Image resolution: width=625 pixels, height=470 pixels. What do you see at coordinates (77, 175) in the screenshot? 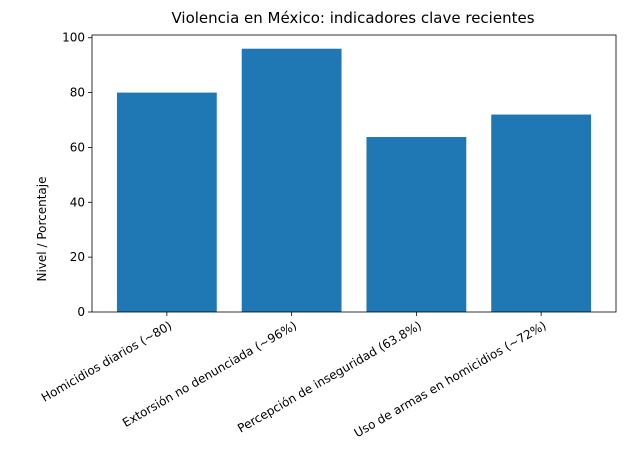
I see `y-ticks-group: 0 20 40 60 80 100` at bounding box center [77, 175].